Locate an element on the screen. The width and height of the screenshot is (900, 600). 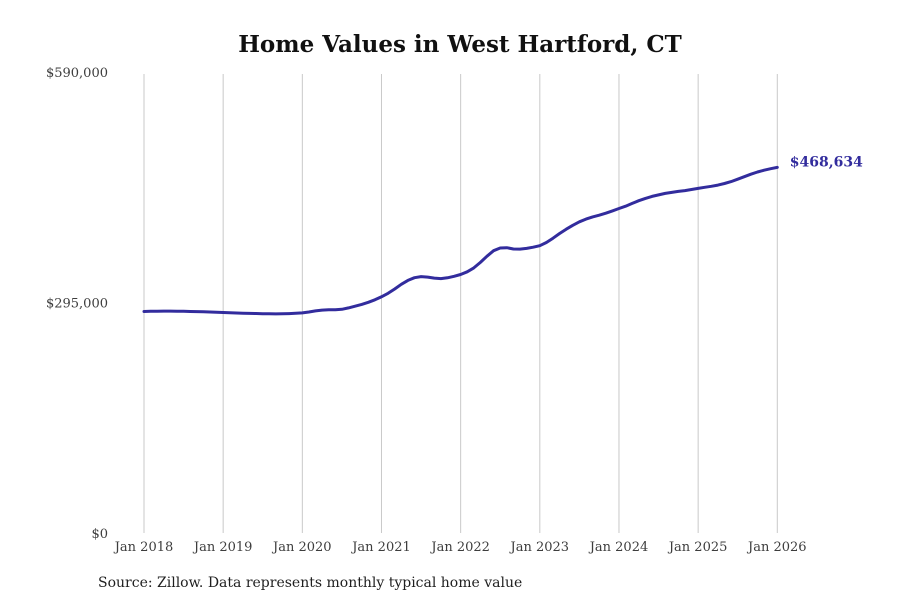
x-tick-label: Jan 2019 is located at coordinates (222, 547).